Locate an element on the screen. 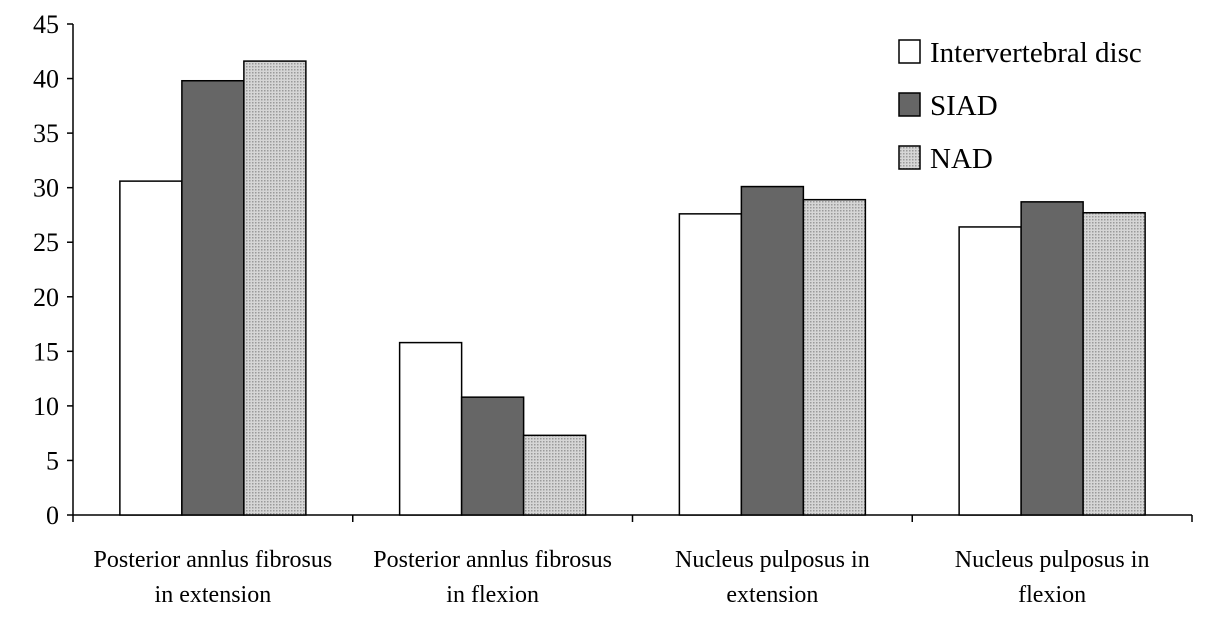  y-tick-label: 20 is located at coordinates (46, 297).